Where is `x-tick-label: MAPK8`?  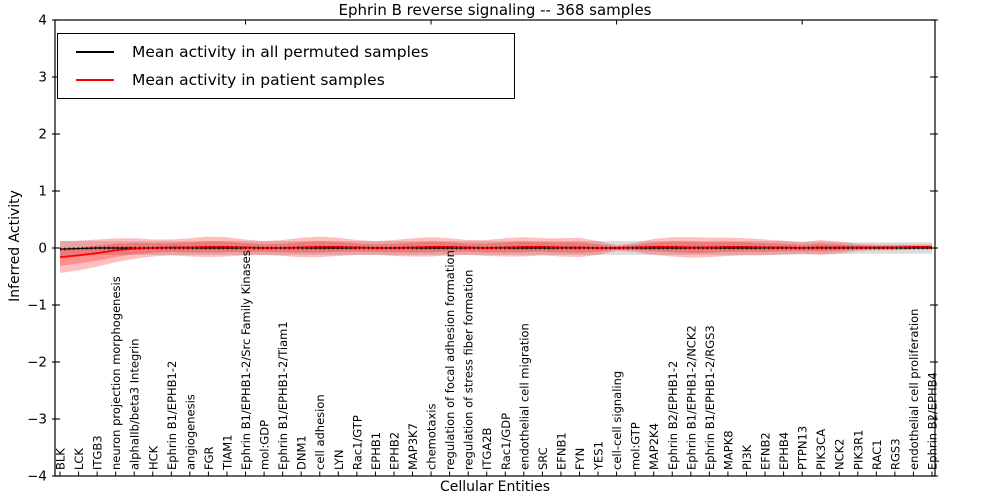
x-tick-label: MAPK8 is located at coordinates (728, 450).